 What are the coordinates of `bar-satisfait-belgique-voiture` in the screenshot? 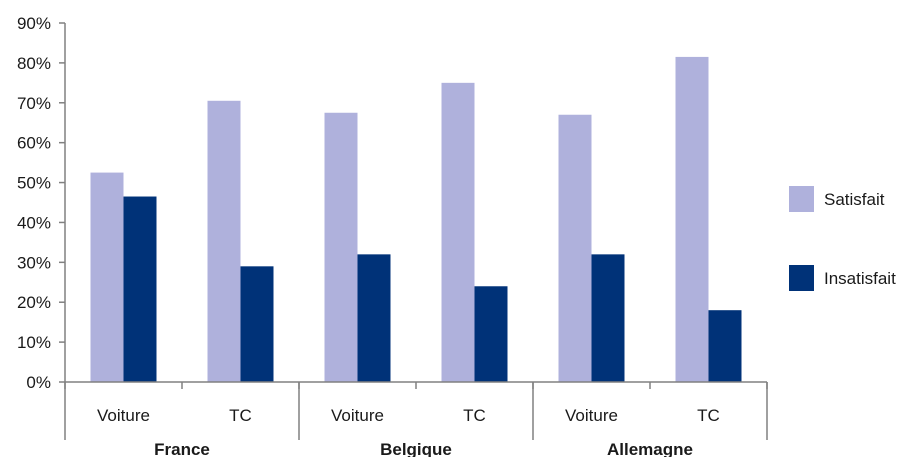 It's located at (341, 247).